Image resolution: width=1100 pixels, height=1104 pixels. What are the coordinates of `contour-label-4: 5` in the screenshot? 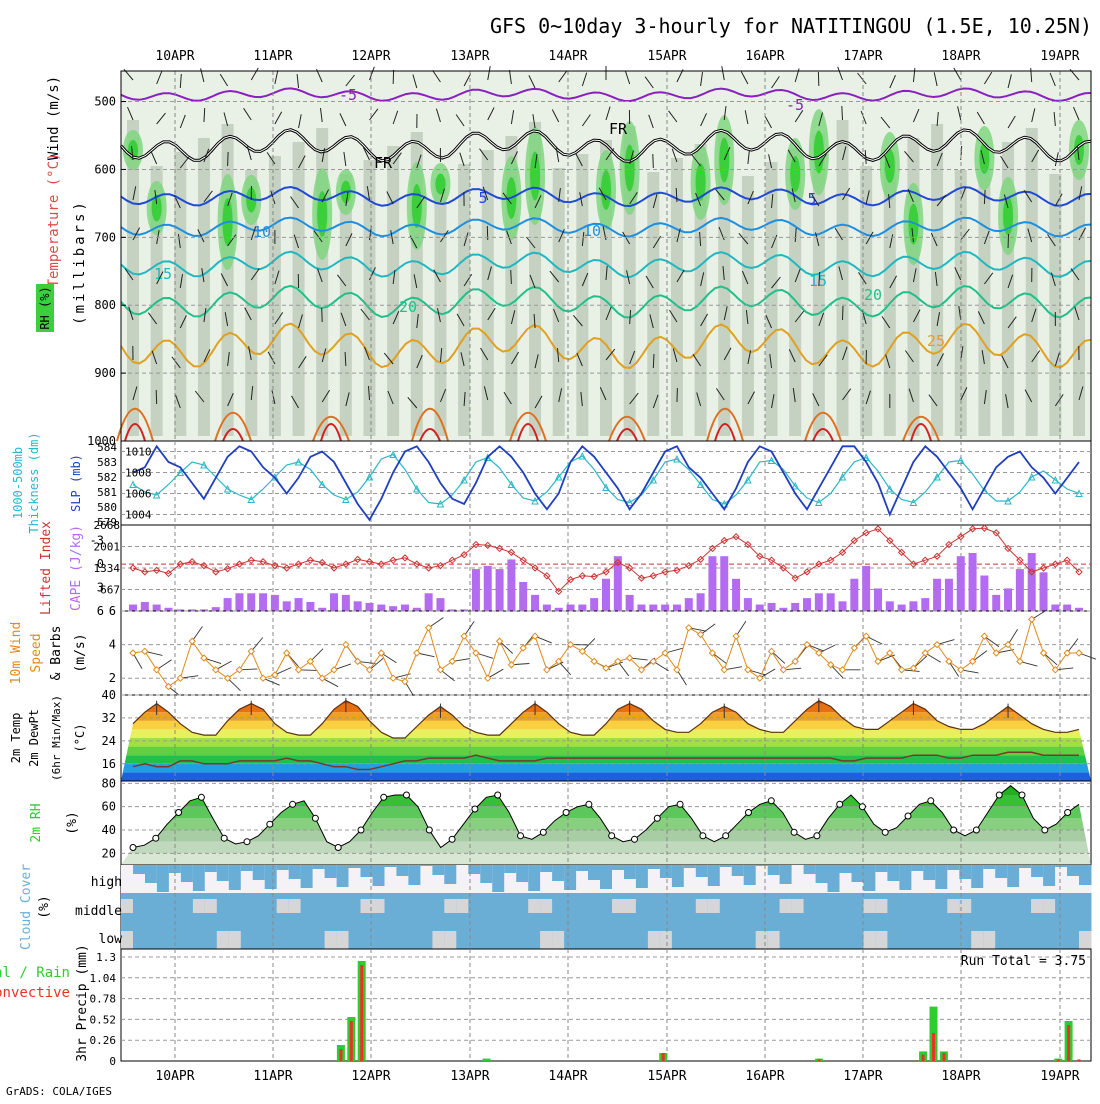 It's located at (482, 198).